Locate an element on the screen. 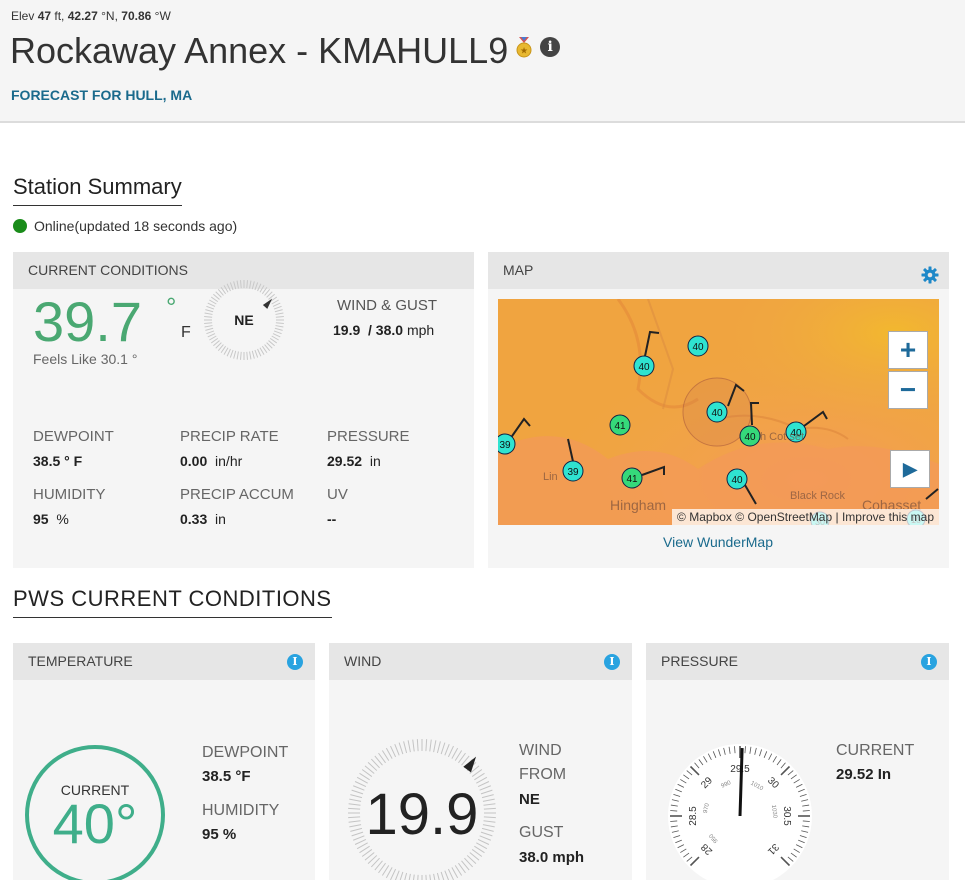 The image size is (965, 880). dewpoint-number: 38.5 is located at coordinates (47, 461).